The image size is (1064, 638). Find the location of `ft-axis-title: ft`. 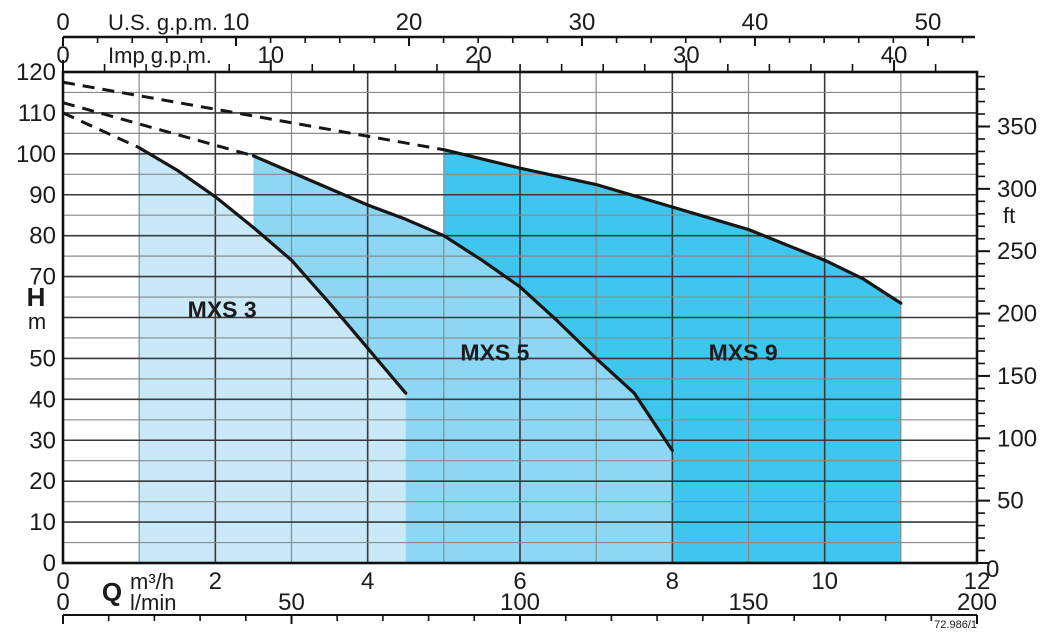

ft-axis-title: ft is located at coordinates (1009, 215).